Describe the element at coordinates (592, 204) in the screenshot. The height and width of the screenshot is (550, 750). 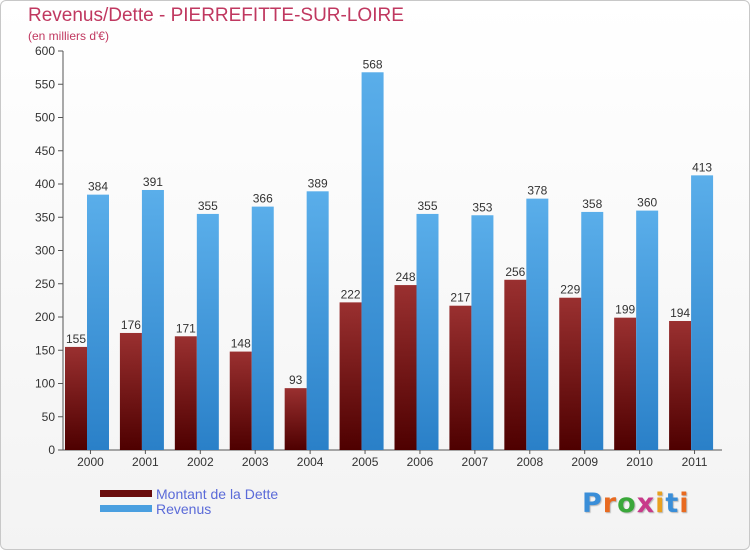
I see `data-label-revenus: 358` at that location.